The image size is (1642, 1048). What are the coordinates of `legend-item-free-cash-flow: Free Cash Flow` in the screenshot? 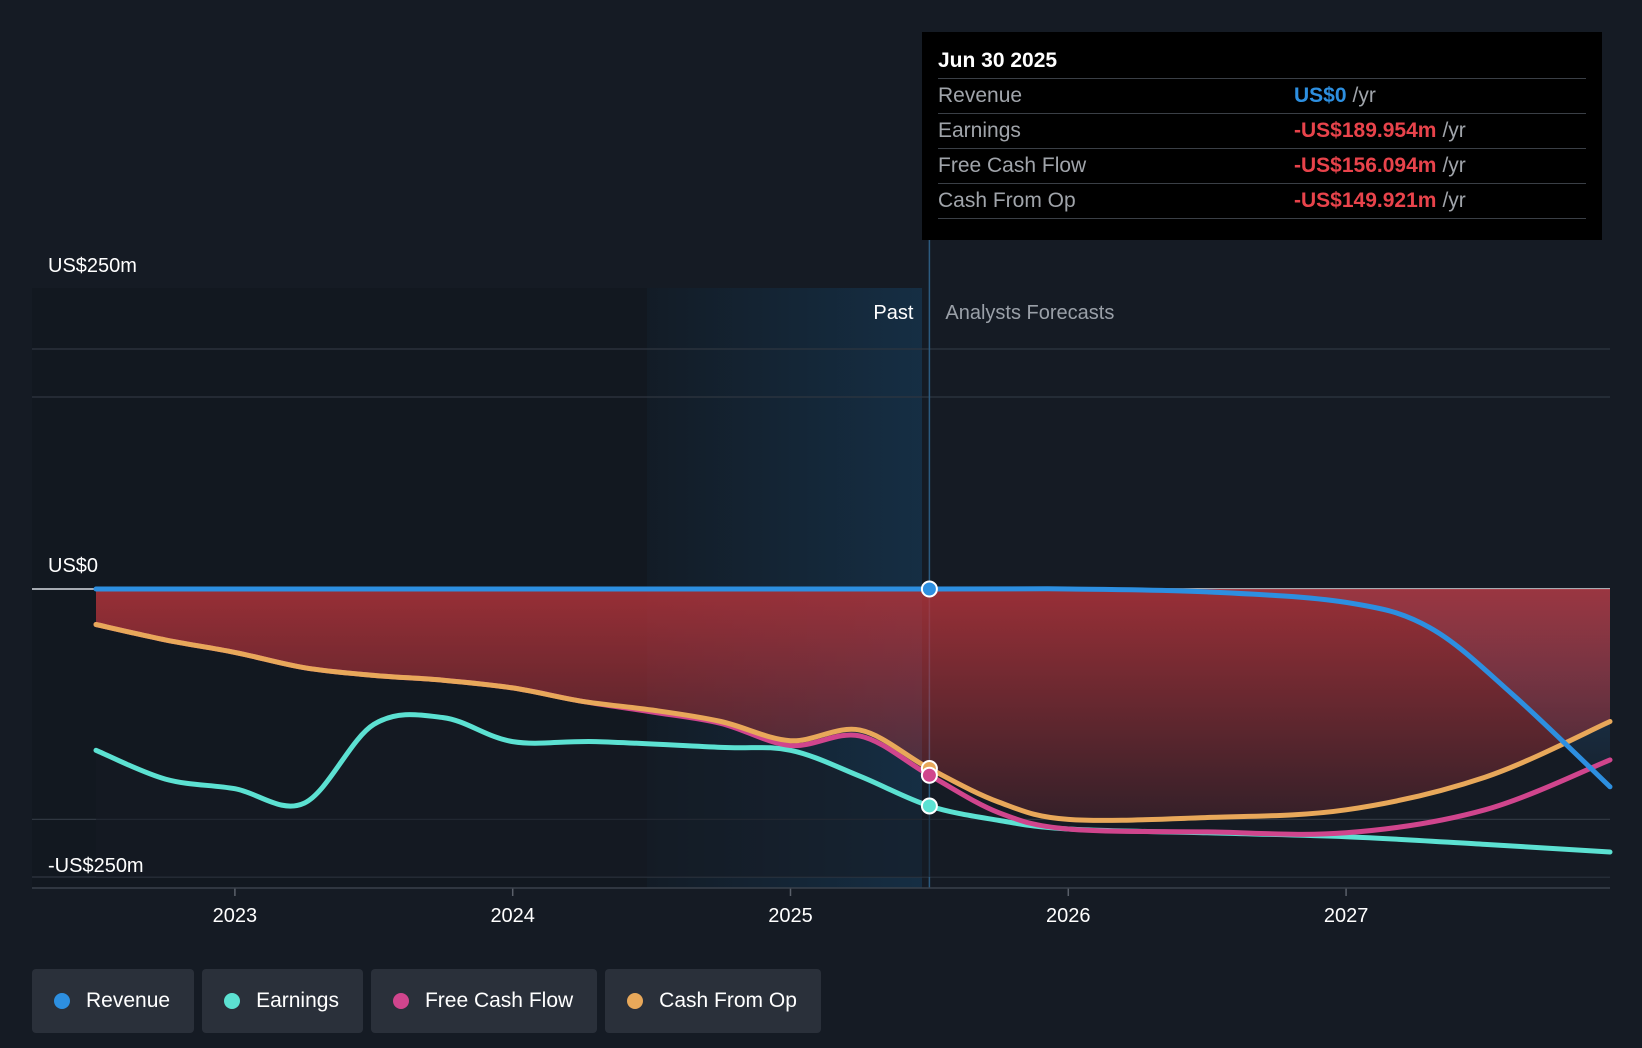 It's located at (484, 1001).